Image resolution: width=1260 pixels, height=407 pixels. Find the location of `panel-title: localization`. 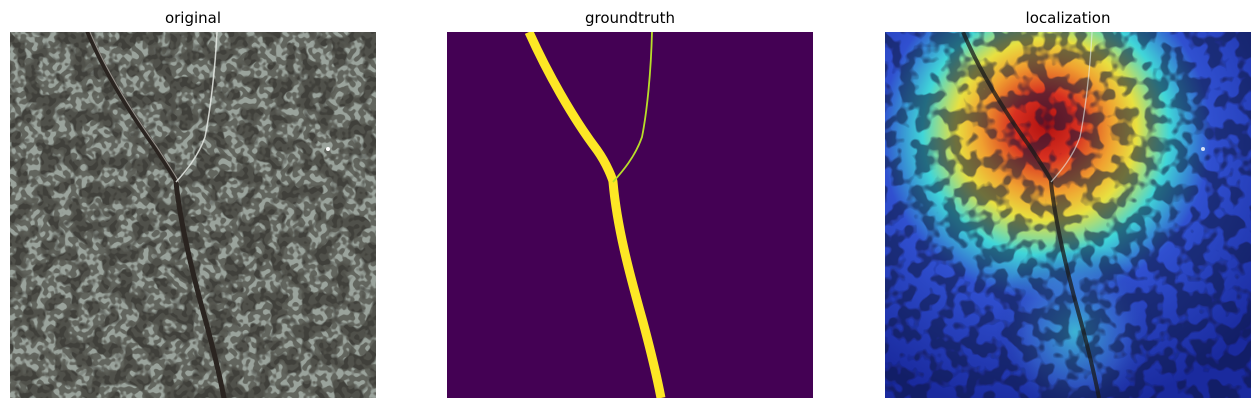

panel-title: localization is located at coordinates (1068, 18).